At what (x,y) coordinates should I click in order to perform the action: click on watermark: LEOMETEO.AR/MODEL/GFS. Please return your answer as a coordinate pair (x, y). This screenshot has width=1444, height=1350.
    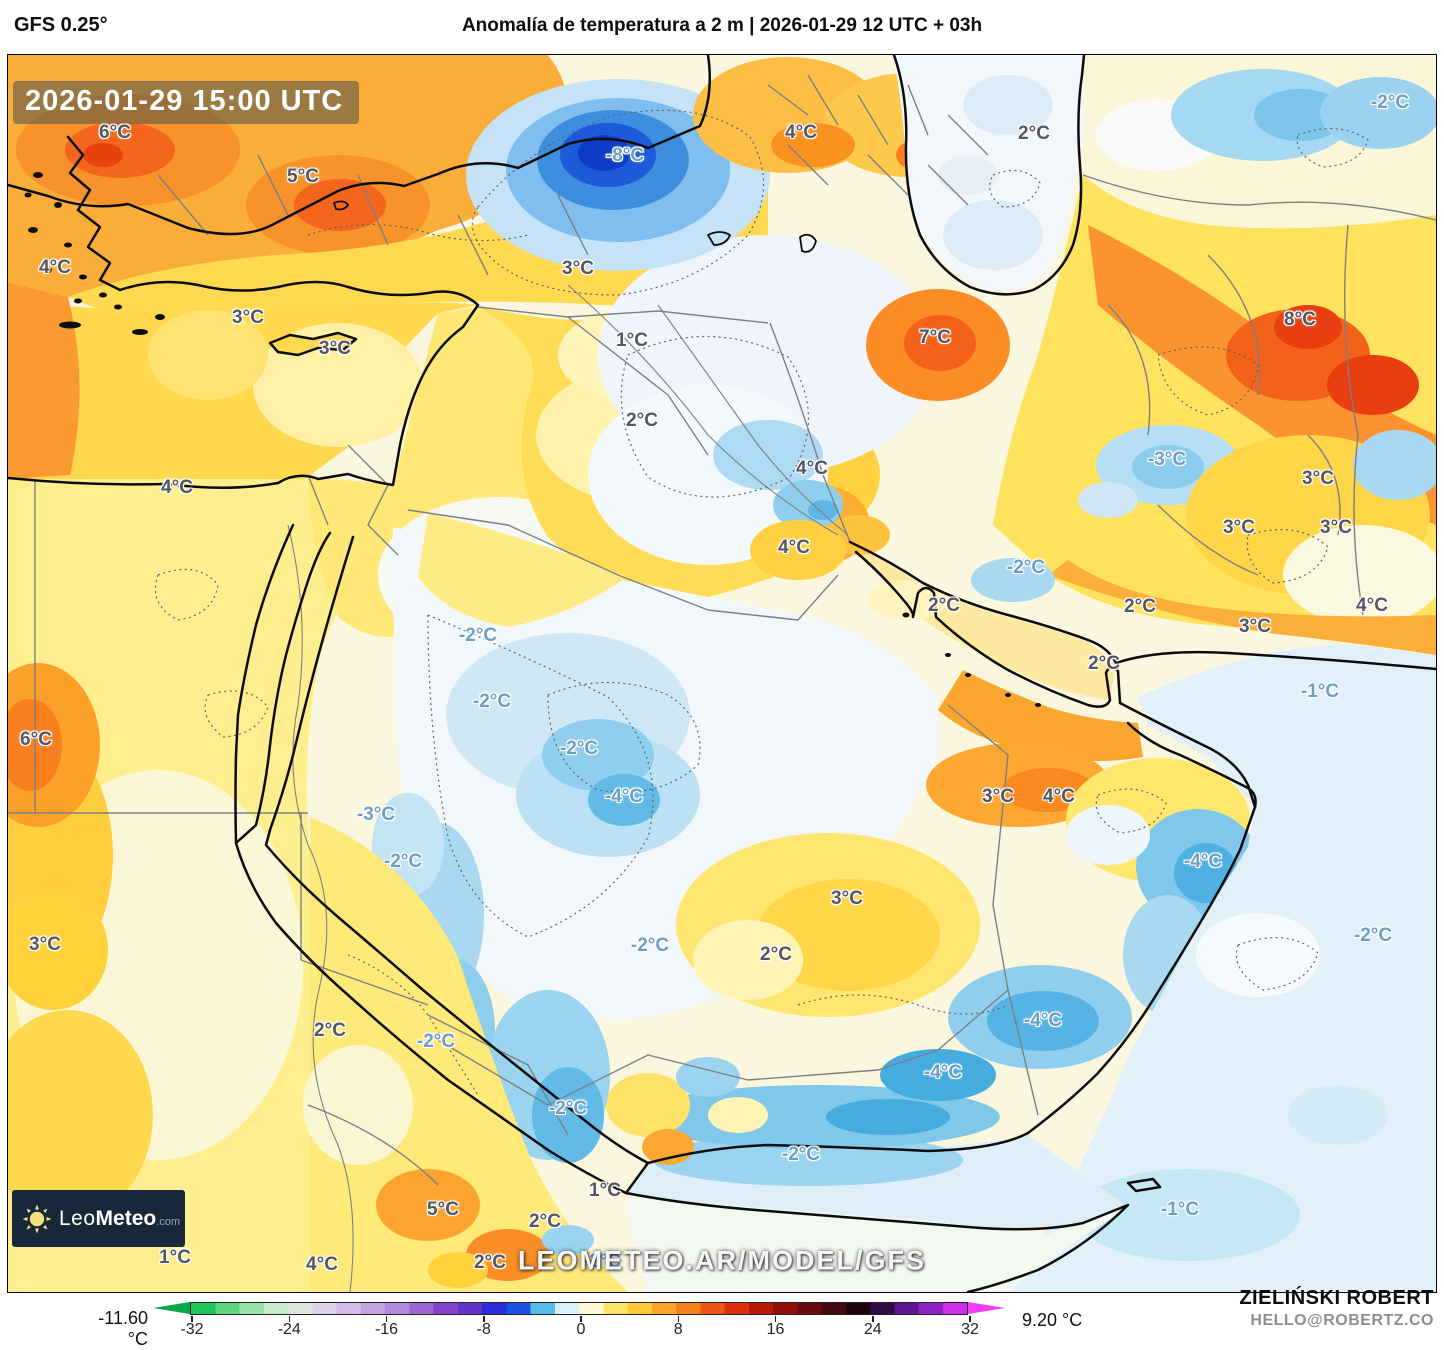
    Looking at the image, I should click on (722, 1260).